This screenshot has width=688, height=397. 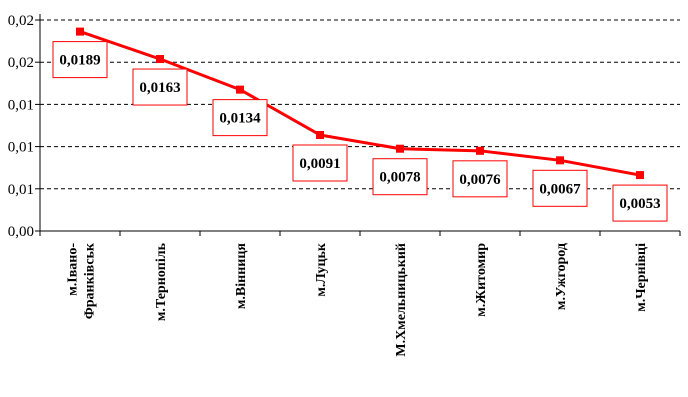 I want to click on x-tick-label-line: м.Вінниця, so click(x=241, y=276).